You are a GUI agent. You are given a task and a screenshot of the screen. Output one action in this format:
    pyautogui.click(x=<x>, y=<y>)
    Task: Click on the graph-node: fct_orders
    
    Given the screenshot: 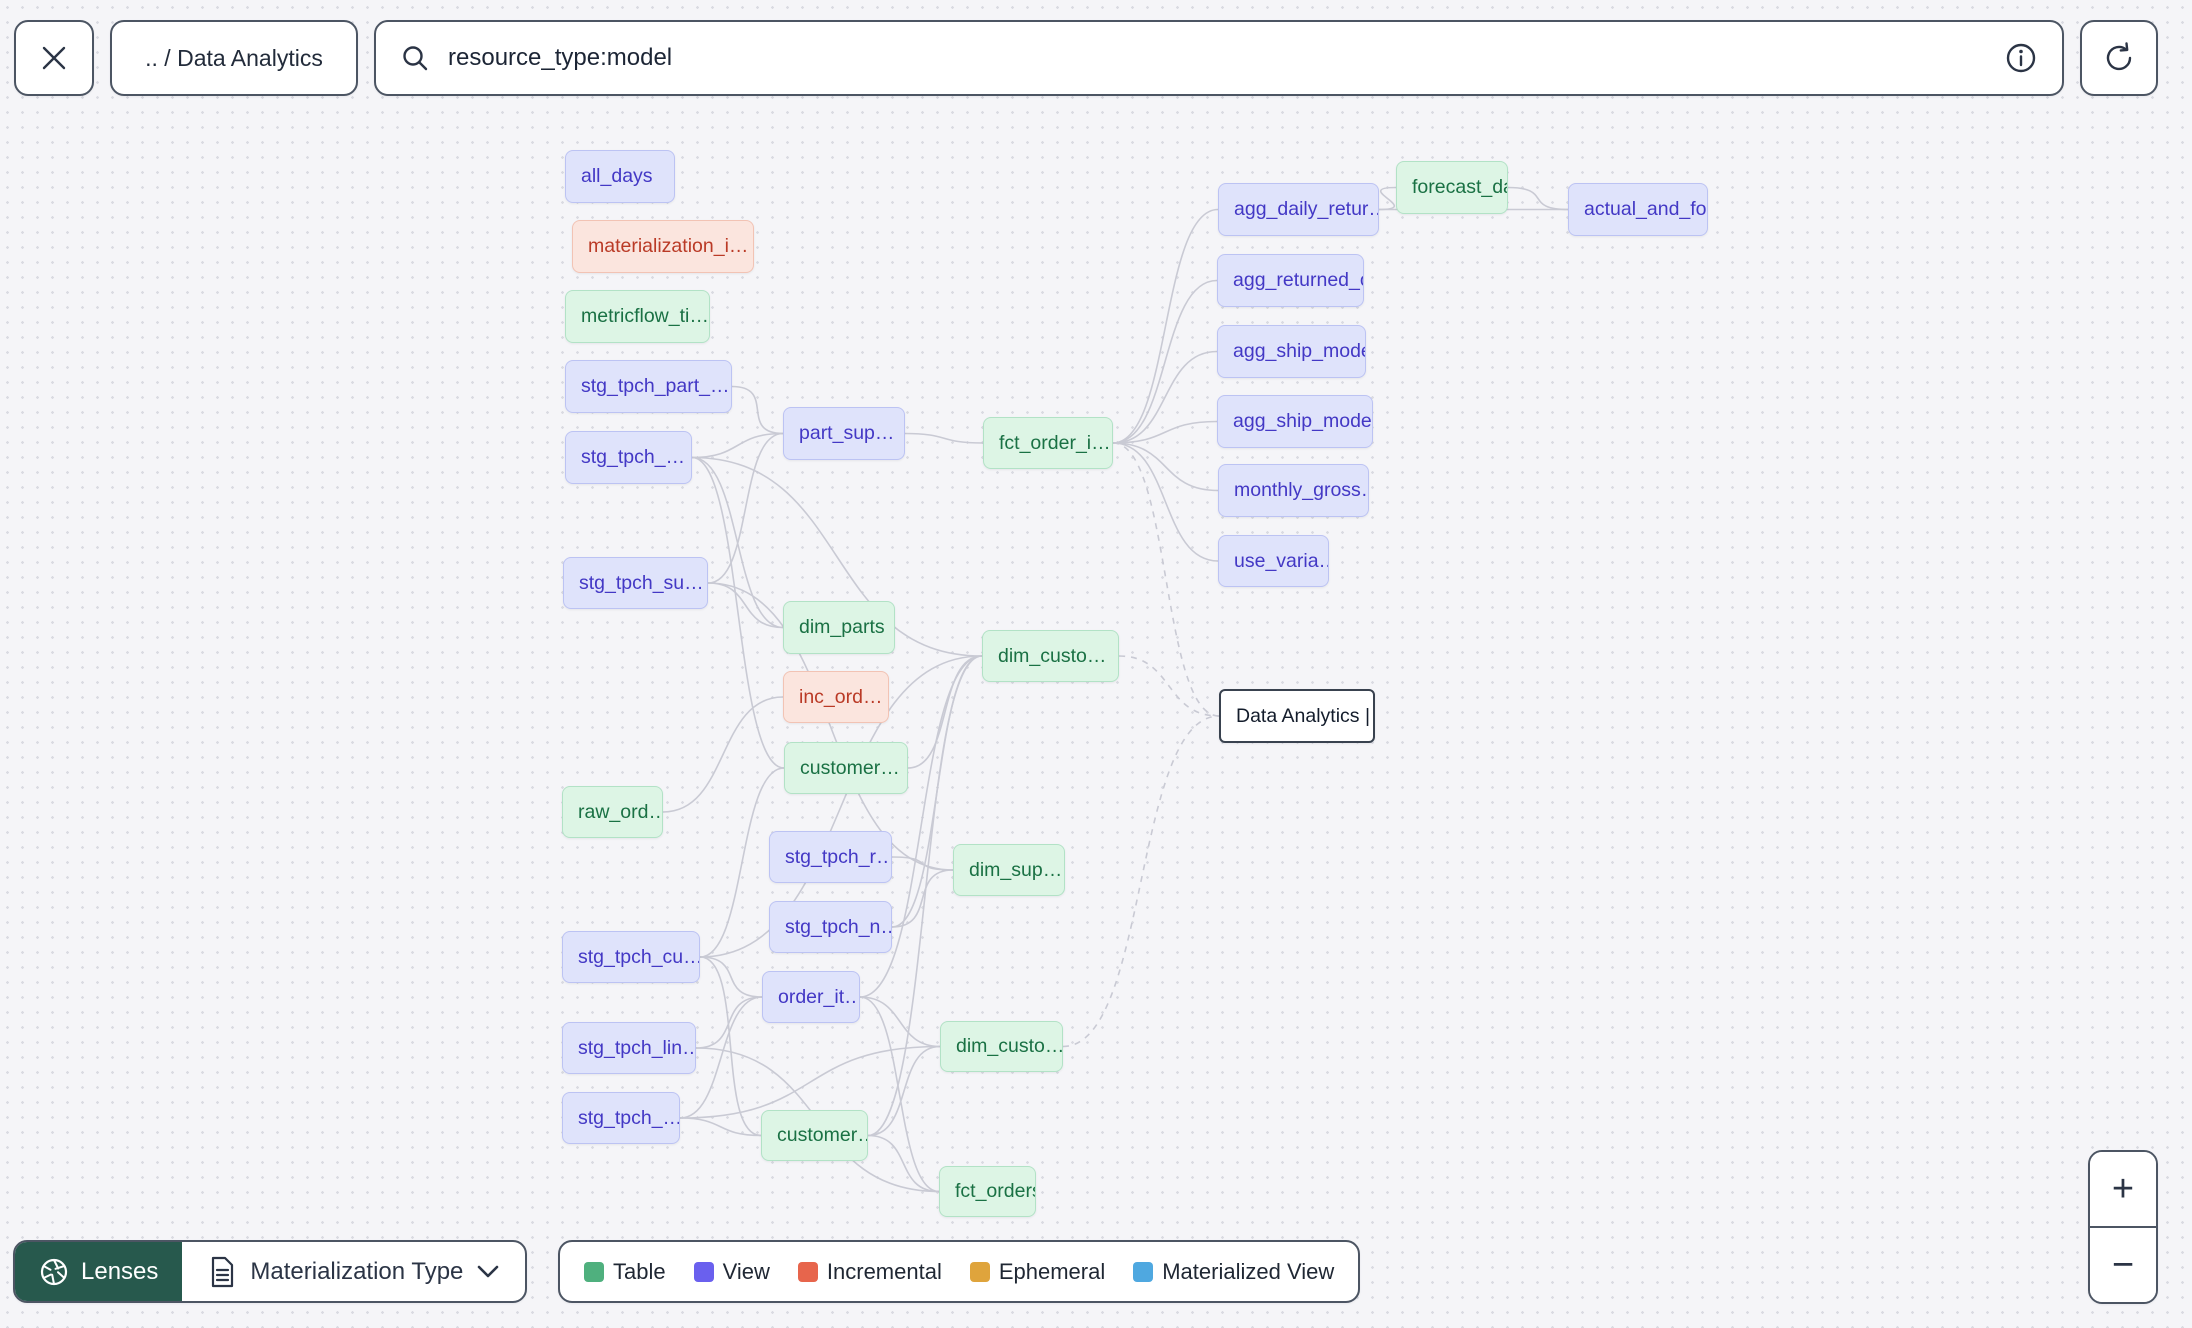 What is the action you would take?
    pyautogui.click(x=987, y=1191)
    